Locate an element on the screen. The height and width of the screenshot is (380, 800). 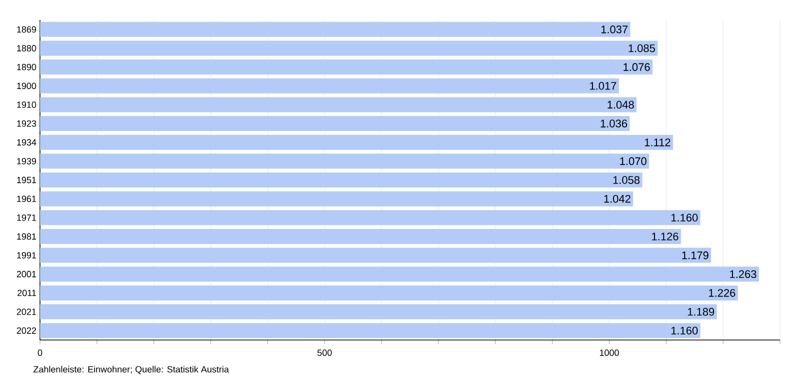
y-tick-label: 1923 is located at coordinates (26, 123).